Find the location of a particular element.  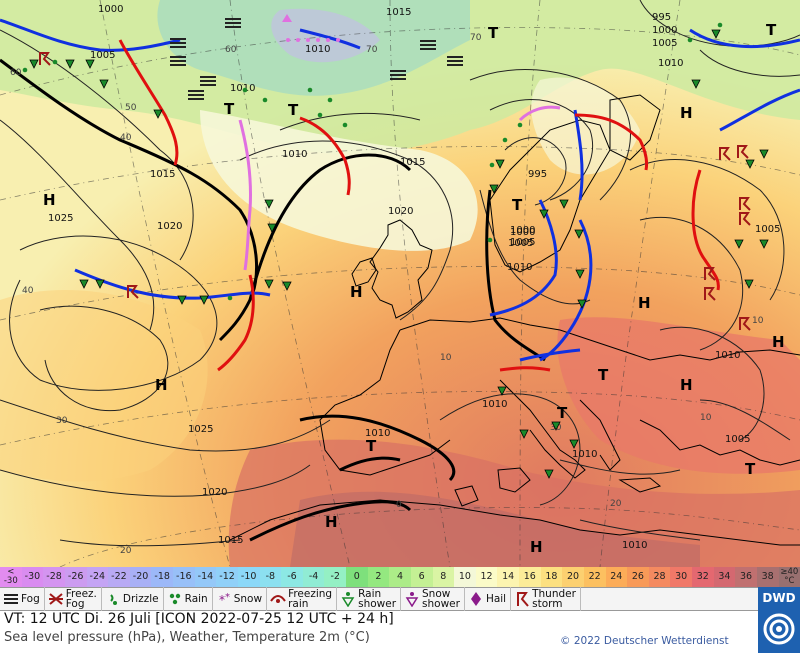

swirl-icon is located at coordinates (779, 629).